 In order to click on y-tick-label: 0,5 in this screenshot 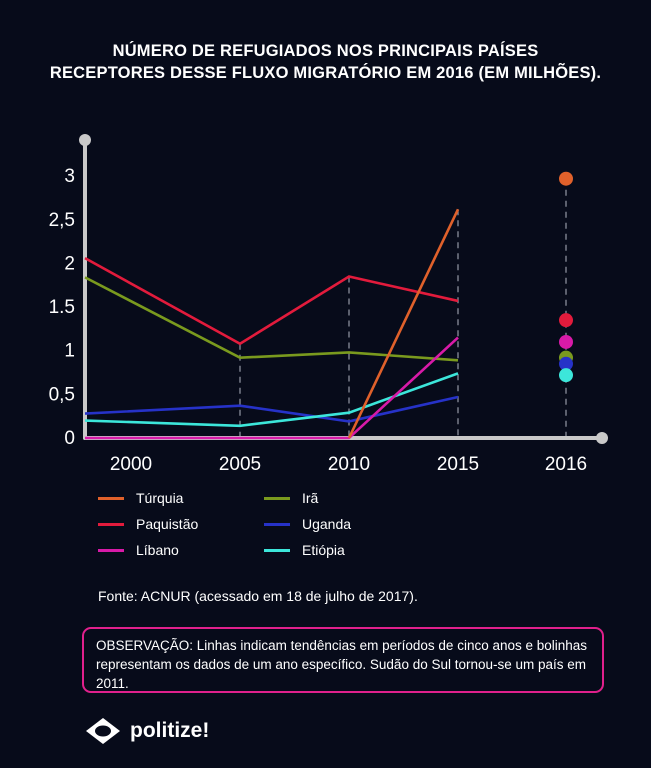, I will do `click(62, 394)`.